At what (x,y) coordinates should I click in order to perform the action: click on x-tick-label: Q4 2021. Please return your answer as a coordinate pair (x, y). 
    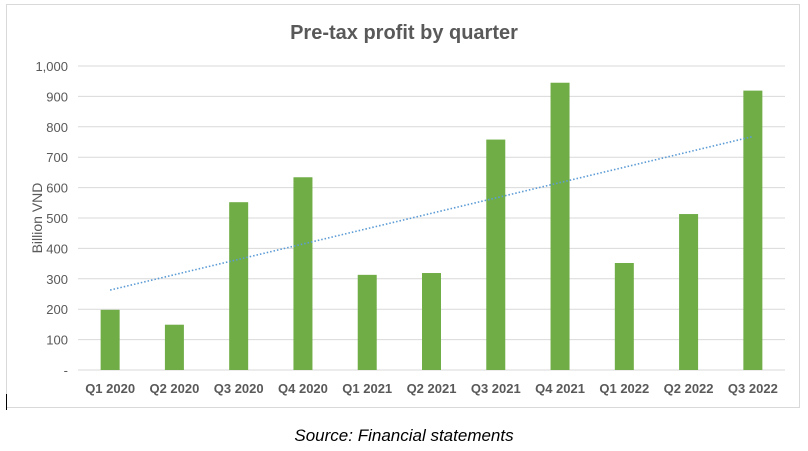
    Looking at the image, I should click on (560, 388).